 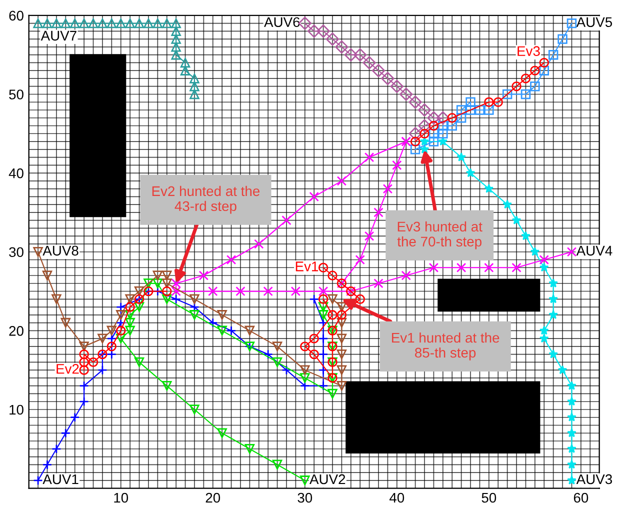 I want to click on y-tick-label: 20, so click(x=16, y=331).